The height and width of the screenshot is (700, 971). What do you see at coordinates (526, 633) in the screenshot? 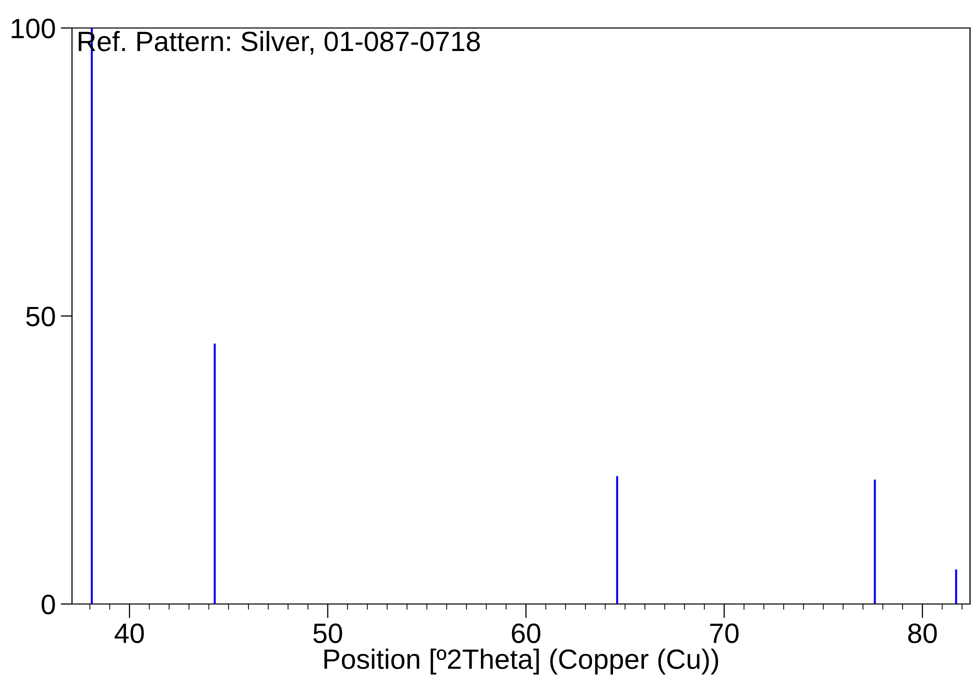
I see `x-tick-label: 60` at bounding box center [526, 633].